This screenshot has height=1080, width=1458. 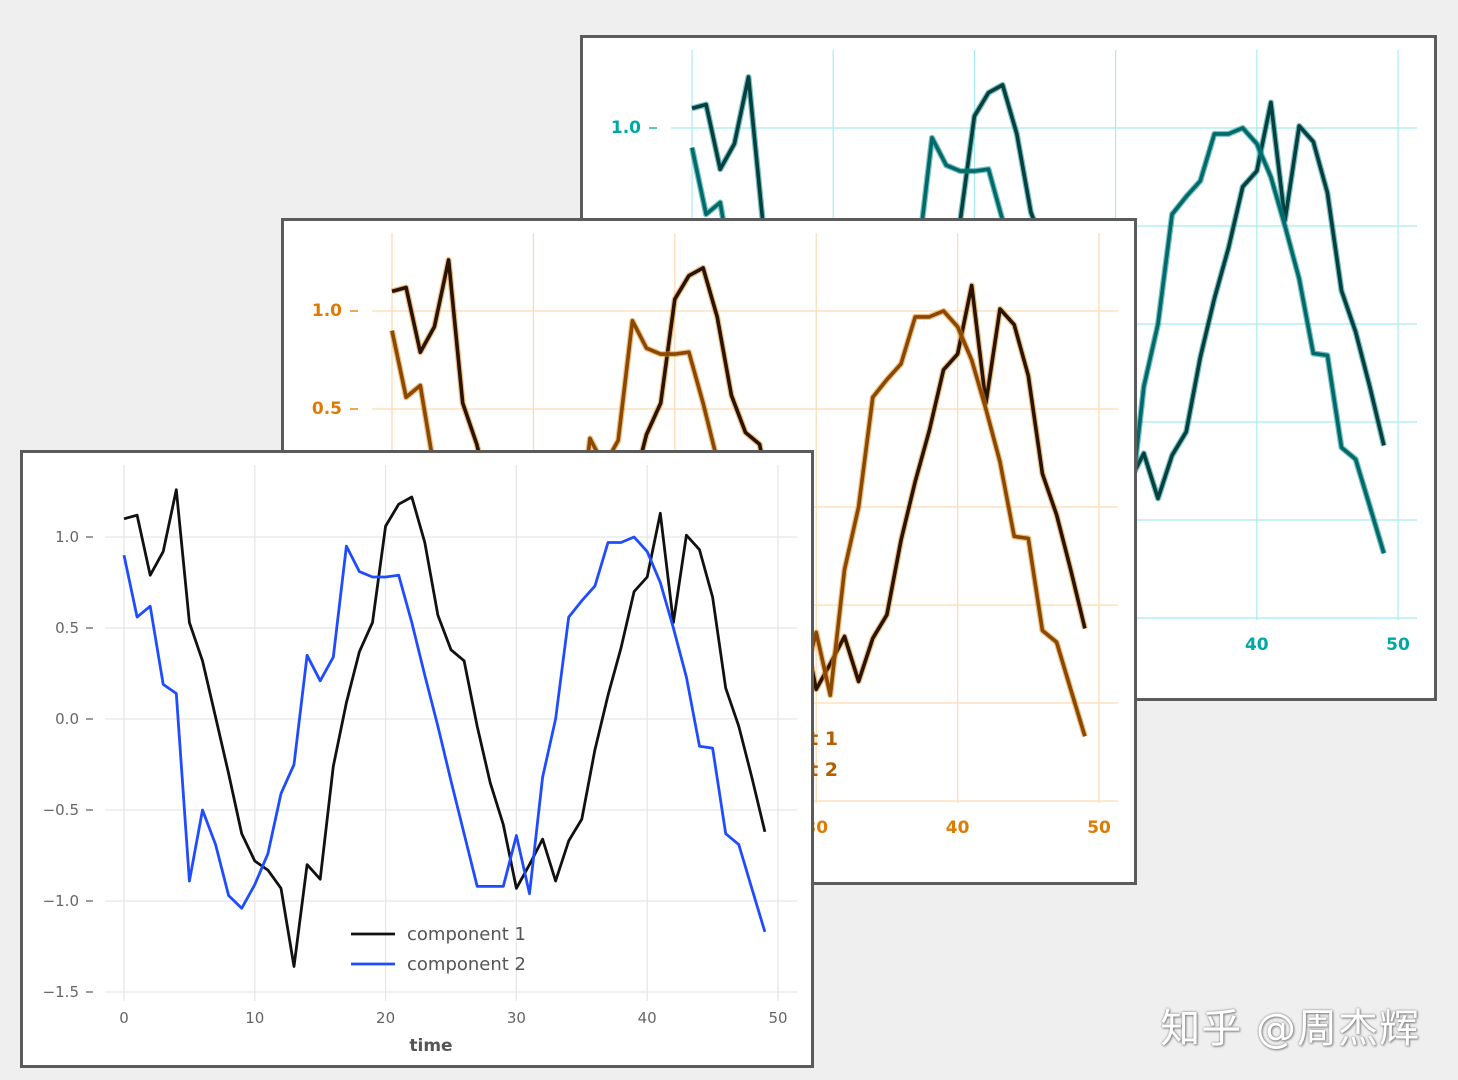 What do you see at coordinates (466, 964) in the screenshot?
I see `legend-label-2: component 2` at bounding box center [466, 964].